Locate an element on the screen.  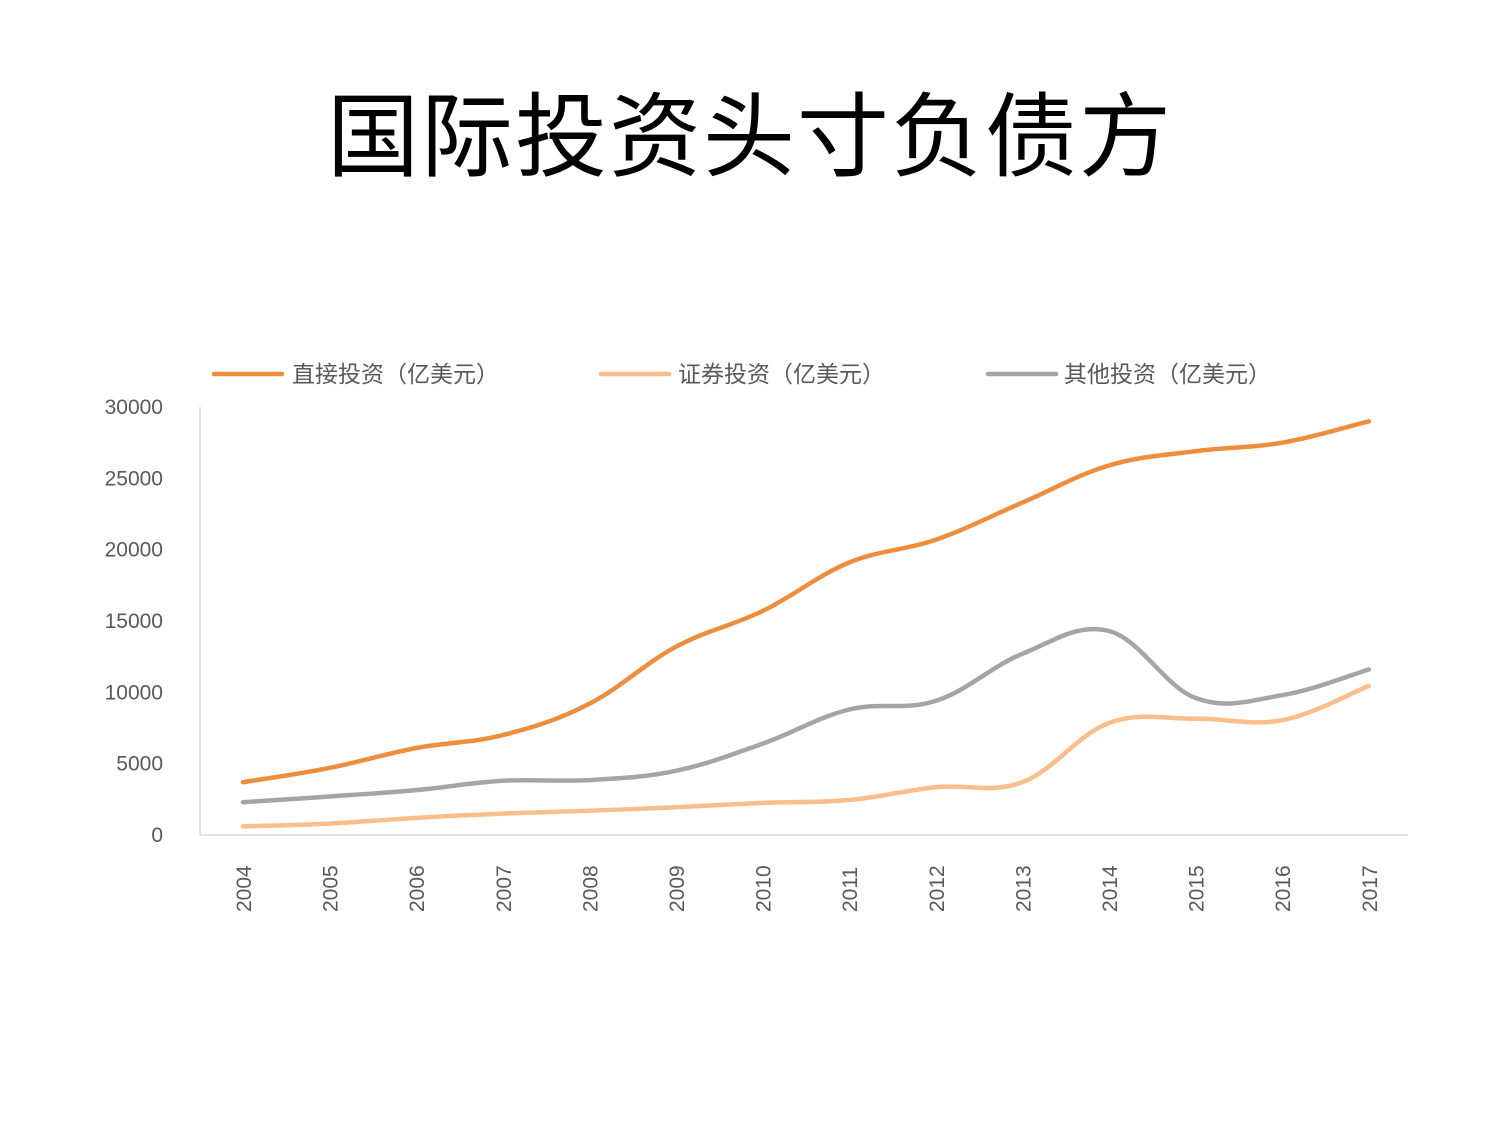
y-tick-label: 15000 is located at coordinates (134, 621).